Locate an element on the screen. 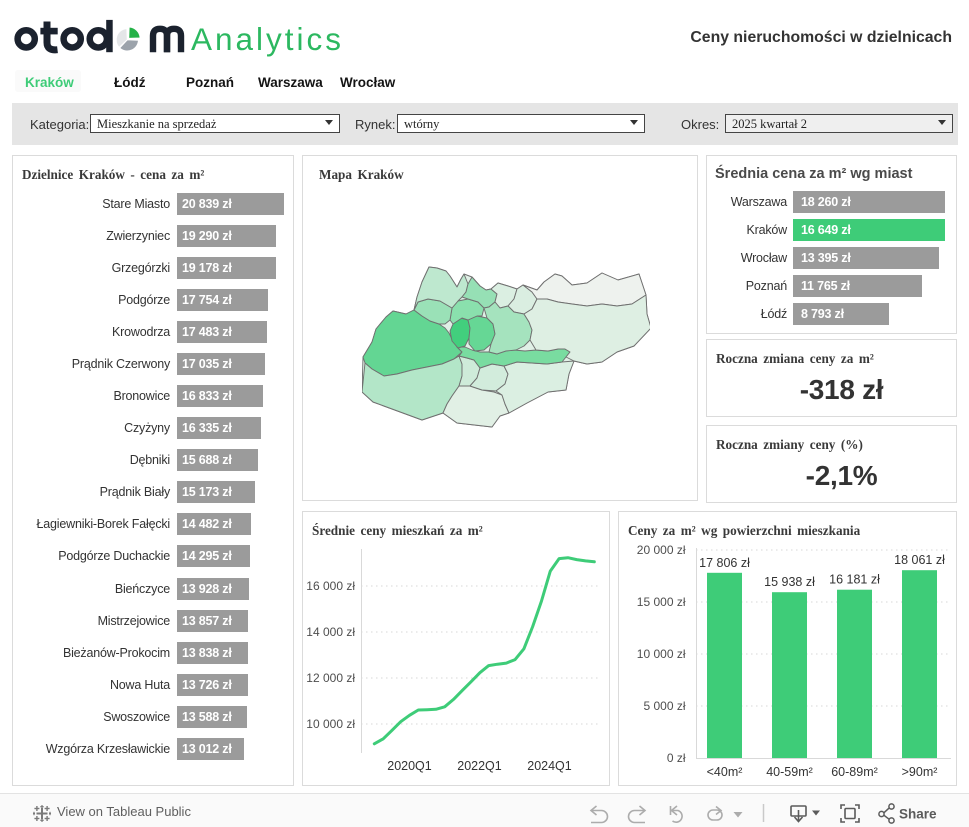 This screenshot has height=827, width=969. svg-text: 14 000 zł is located at coordinates (330, 632).